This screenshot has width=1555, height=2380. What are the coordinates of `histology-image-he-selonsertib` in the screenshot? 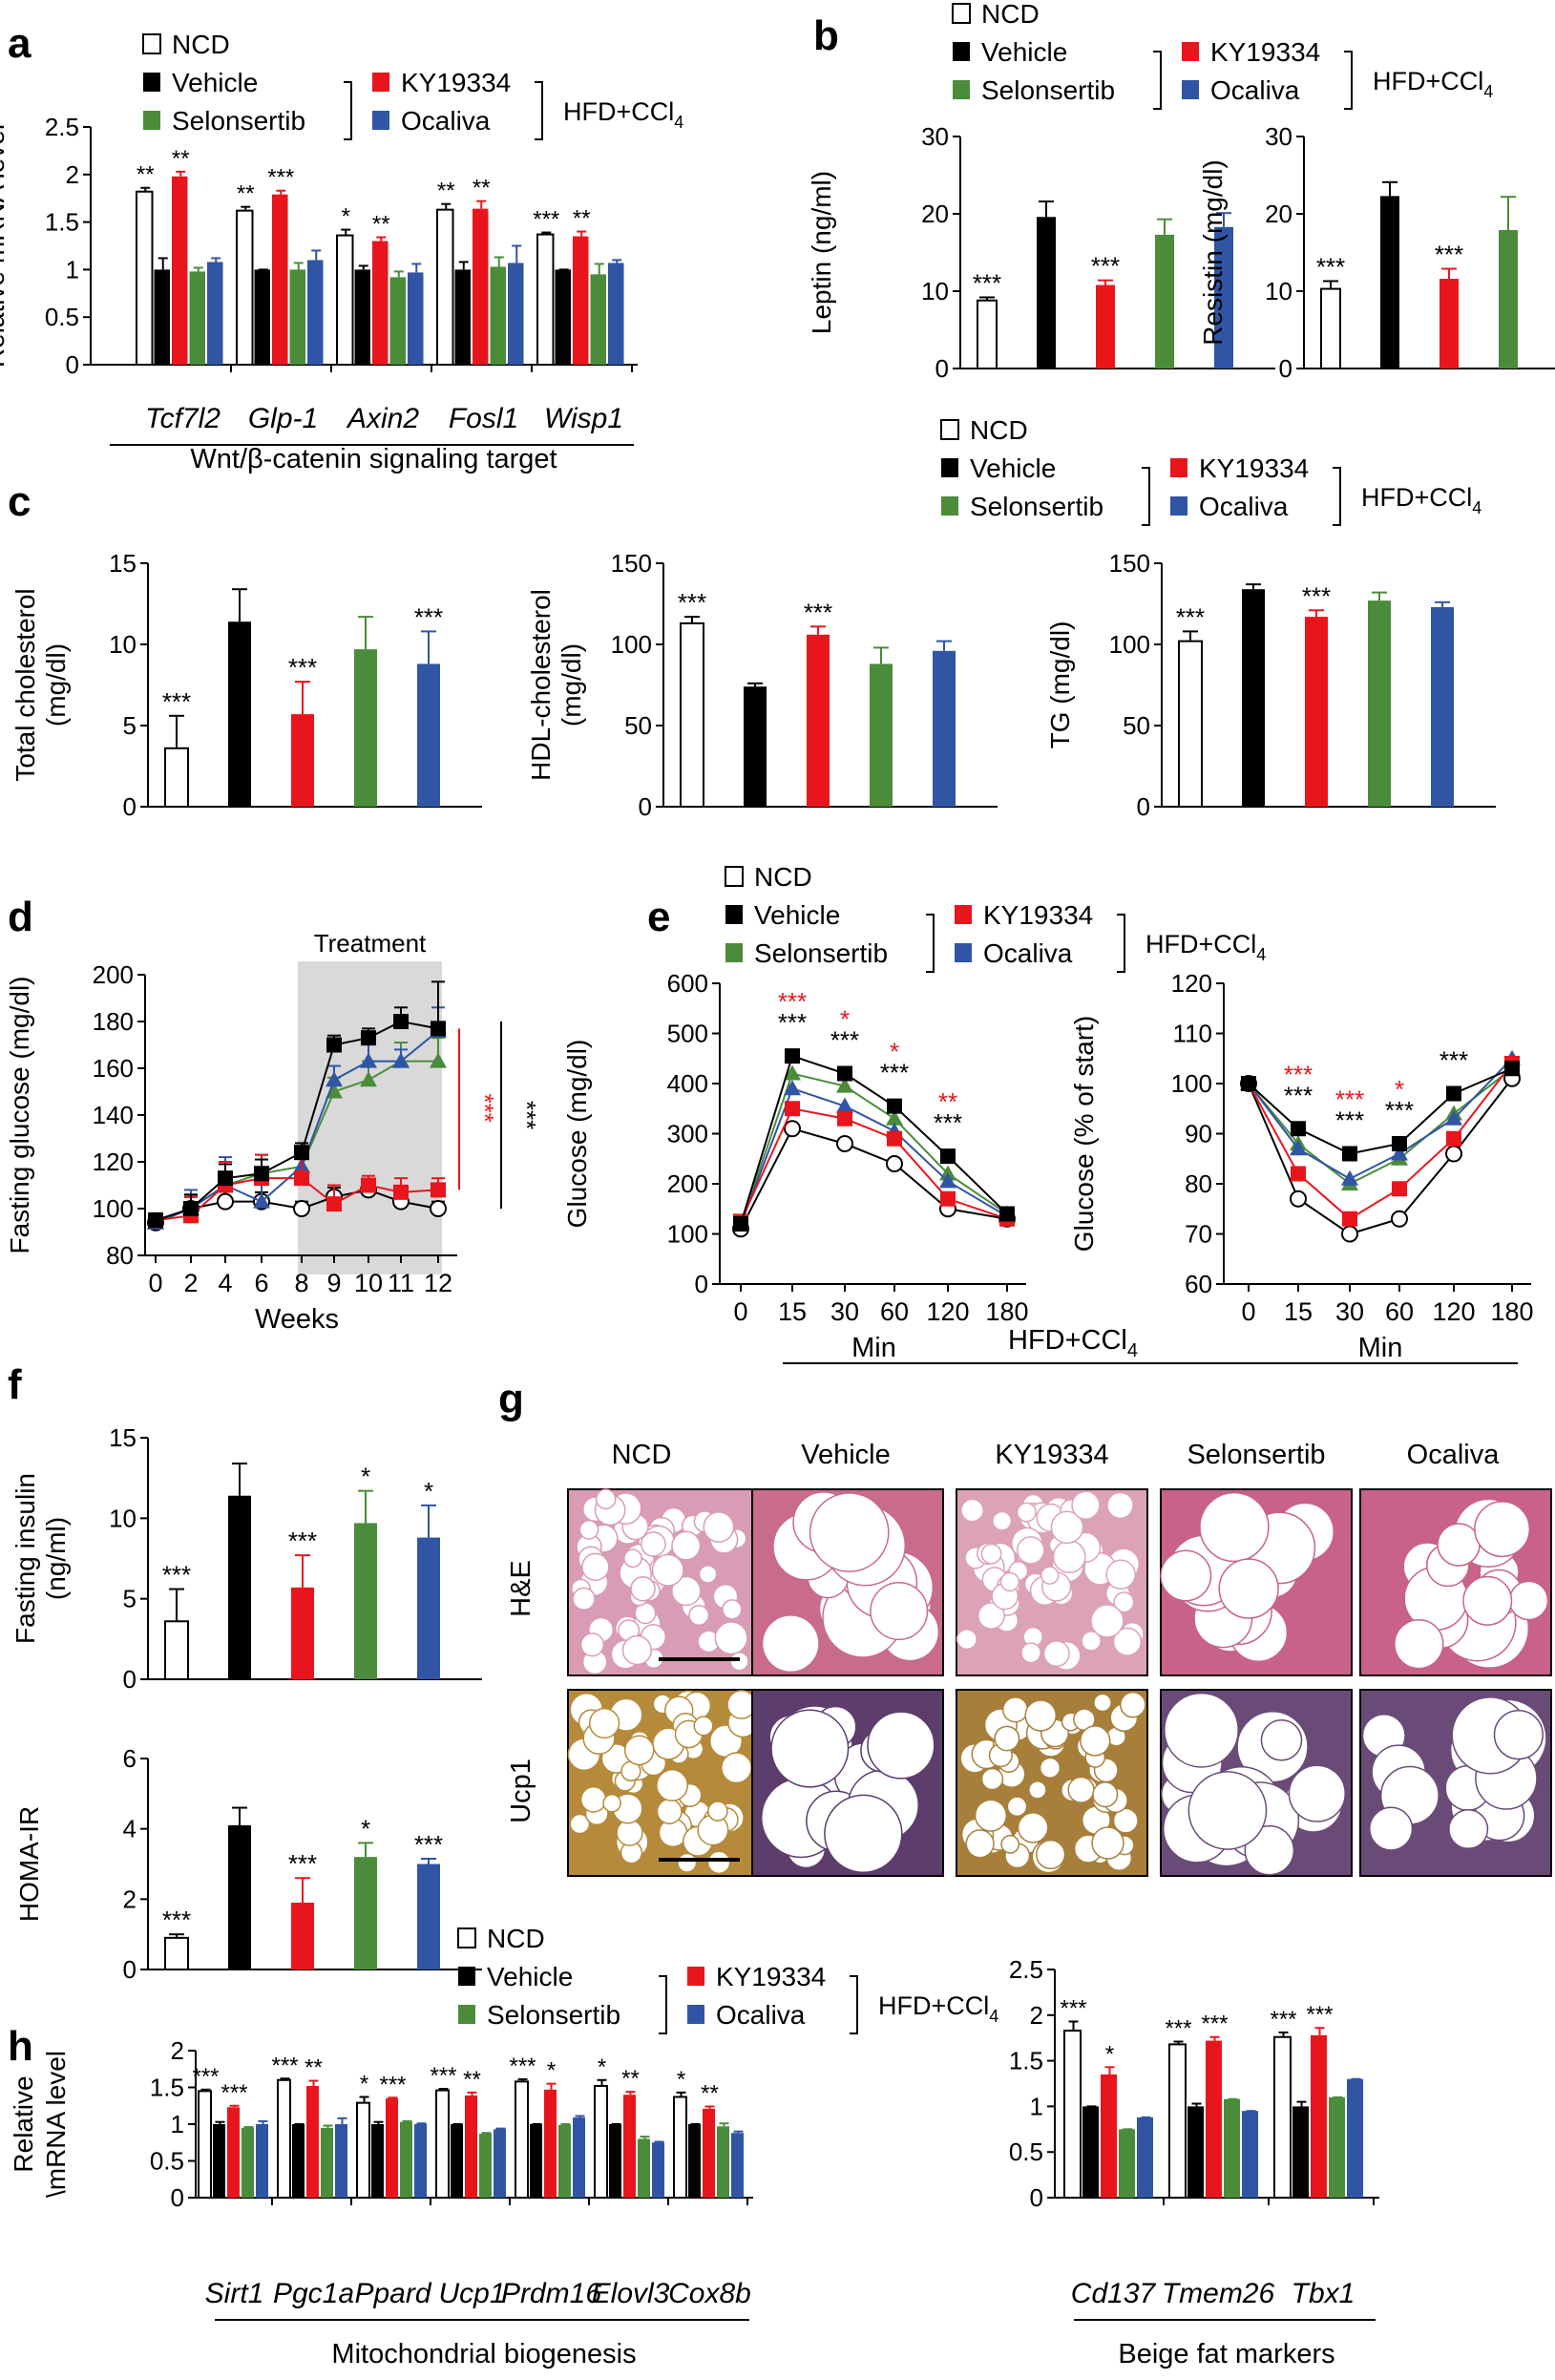 It's located at (1256, 1582).